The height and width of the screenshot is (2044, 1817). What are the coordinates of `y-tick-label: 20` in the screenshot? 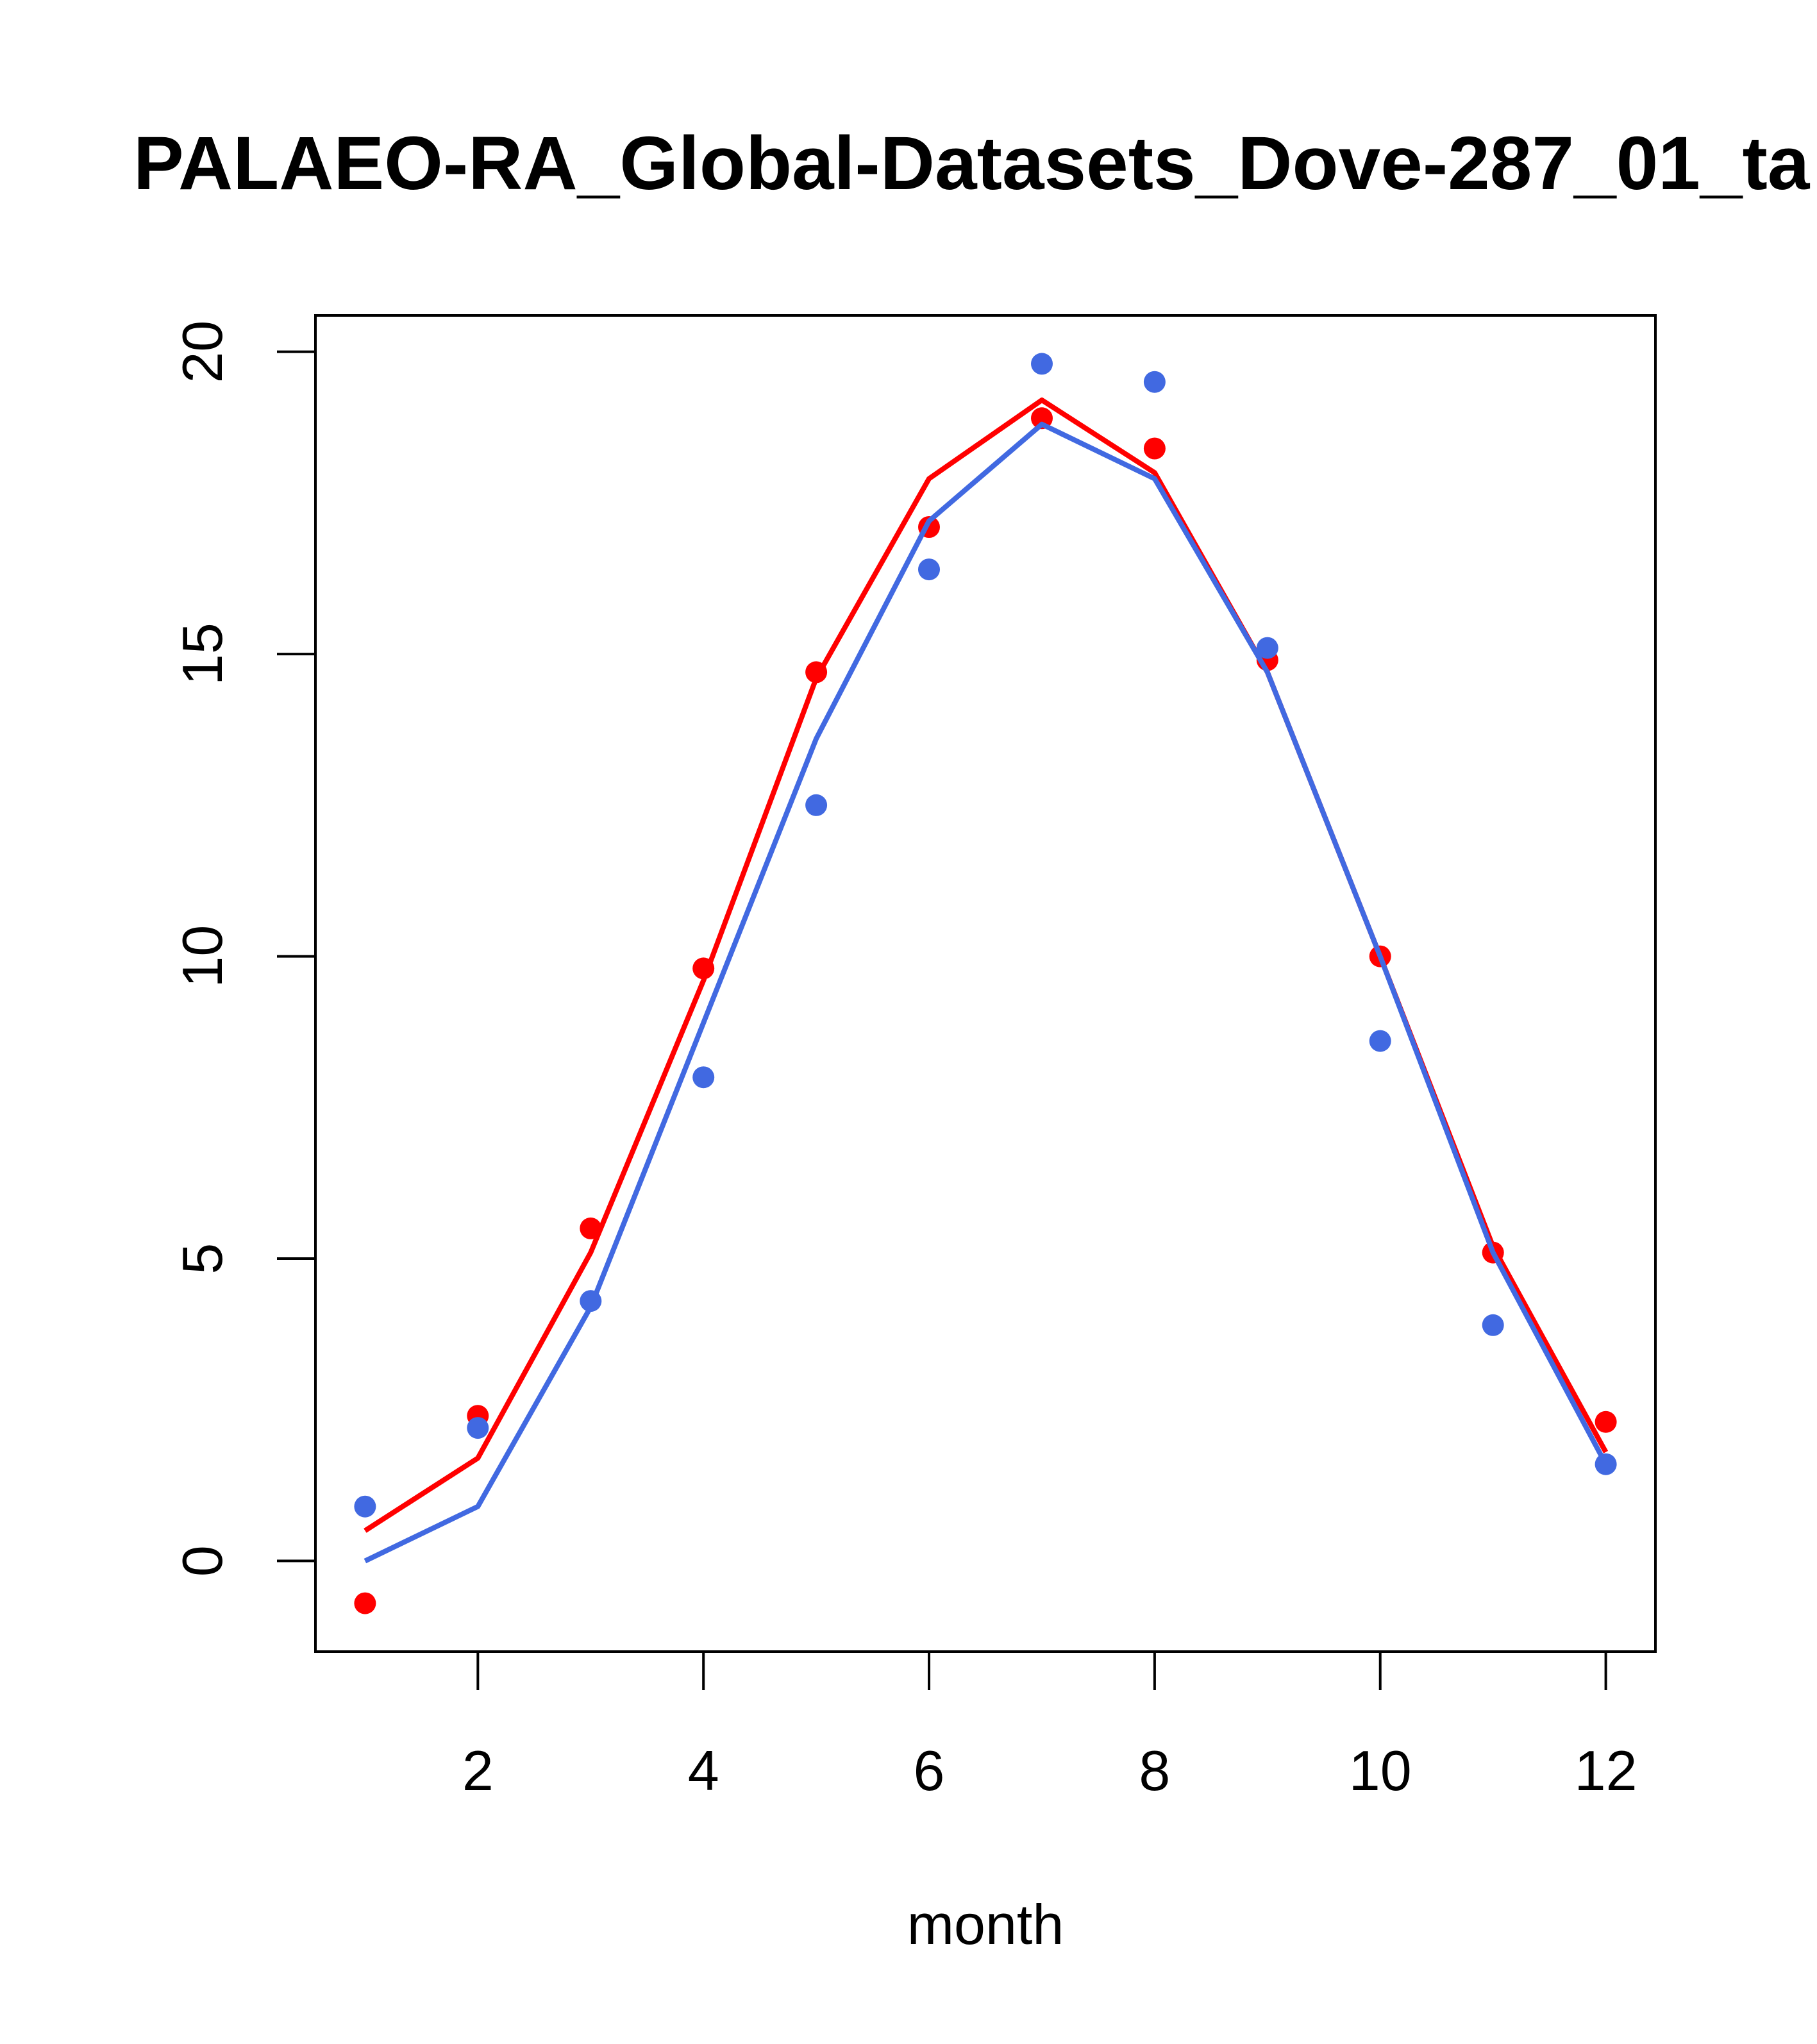 It's located at (202, 352).